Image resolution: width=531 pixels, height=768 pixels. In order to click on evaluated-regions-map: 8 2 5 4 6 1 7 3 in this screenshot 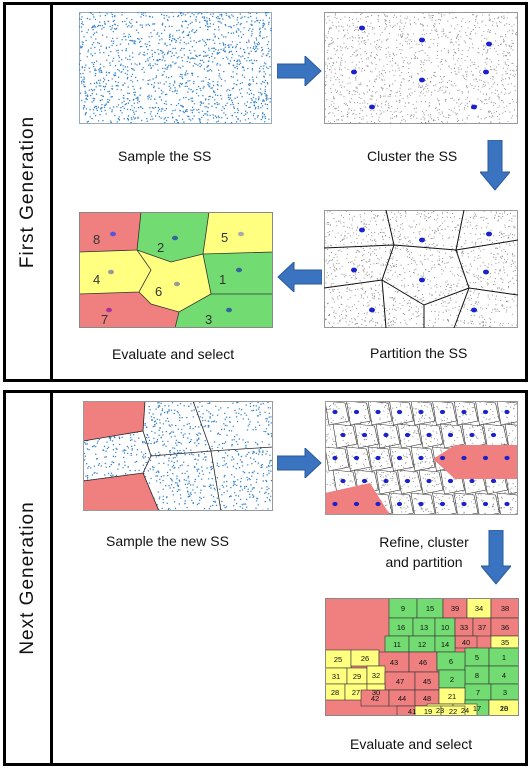, I will do `click(176, 270)`.